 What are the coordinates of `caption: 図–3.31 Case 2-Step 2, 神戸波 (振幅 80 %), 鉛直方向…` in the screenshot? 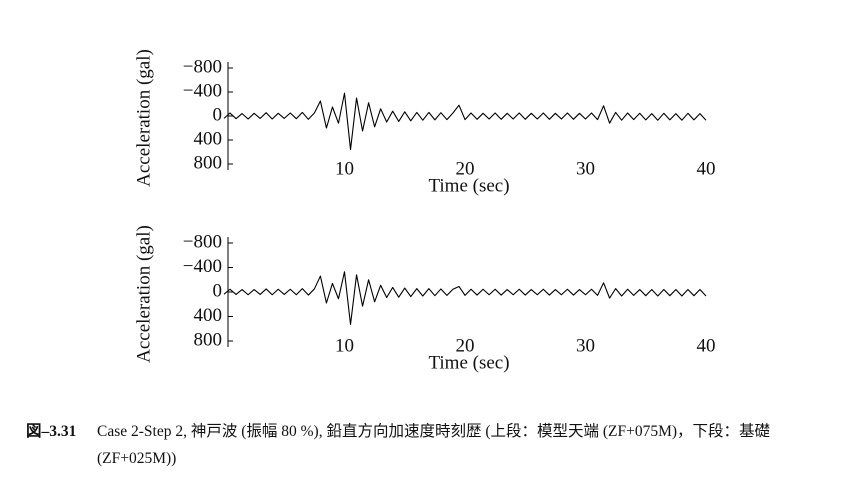 It's located at (426, 445).